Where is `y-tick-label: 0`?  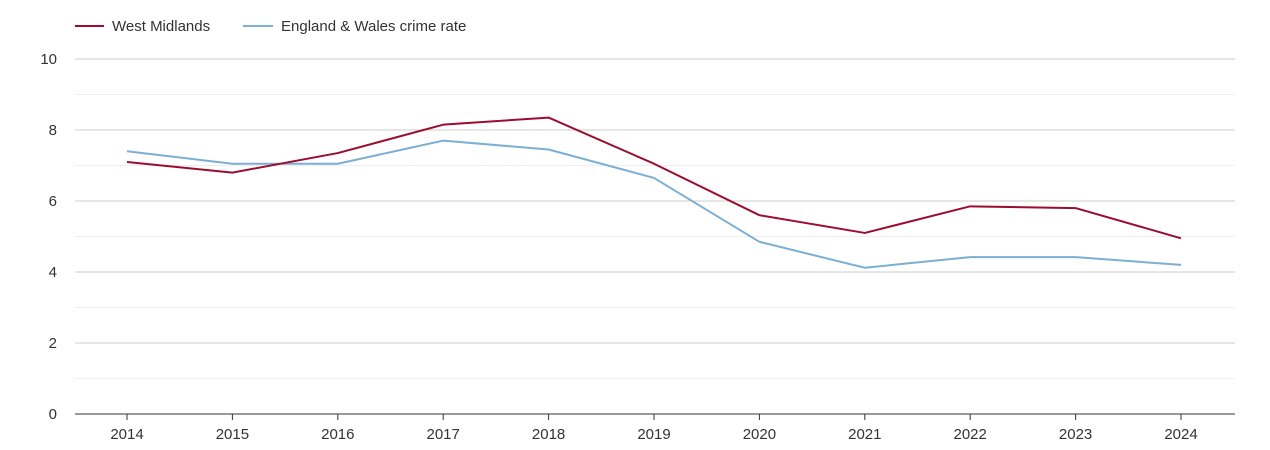
y-tick-label: 0 is located at coordinates (53, 414).